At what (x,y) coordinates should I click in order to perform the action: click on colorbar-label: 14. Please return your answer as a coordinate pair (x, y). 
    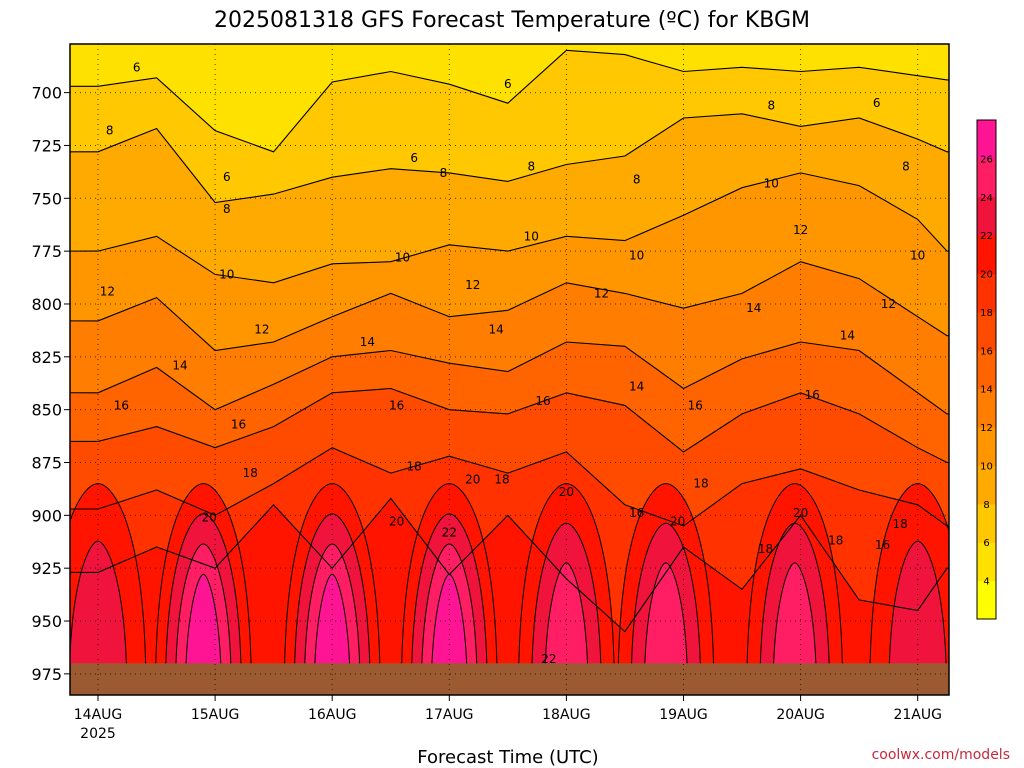
    Looking at the image, I should click on (986, 390).